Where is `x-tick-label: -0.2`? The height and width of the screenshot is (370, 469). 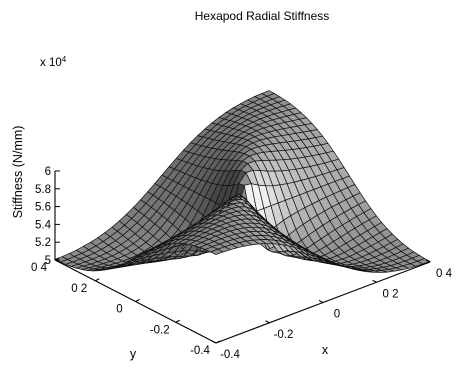 x-tick-label: -0.2 is located at coordinates (284, 335).